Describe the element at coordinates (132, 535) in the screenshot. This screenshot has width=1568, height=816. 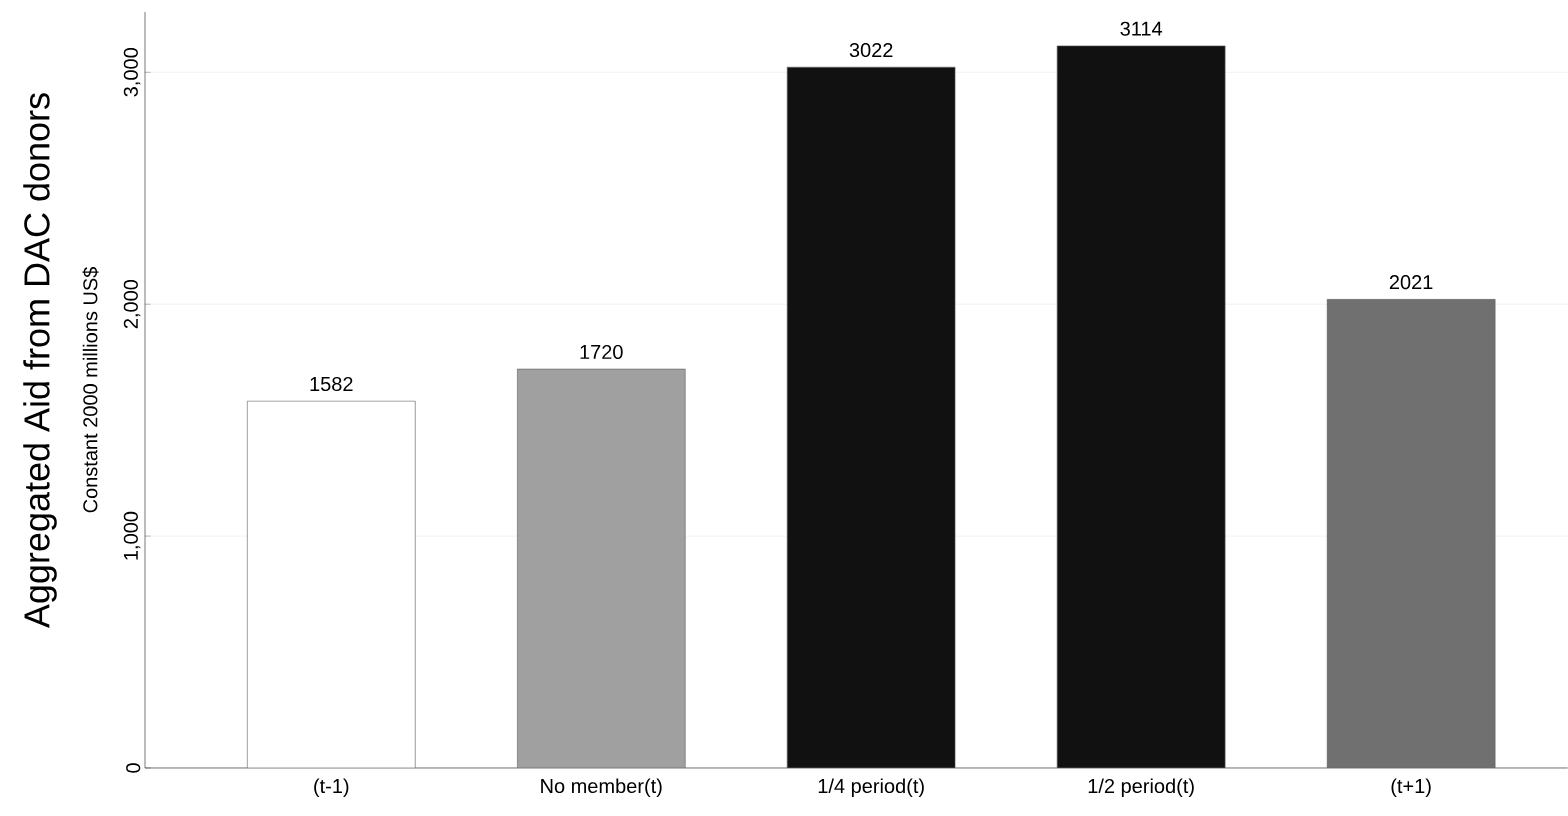
I see `y-tick-label: 1,000` at that location.